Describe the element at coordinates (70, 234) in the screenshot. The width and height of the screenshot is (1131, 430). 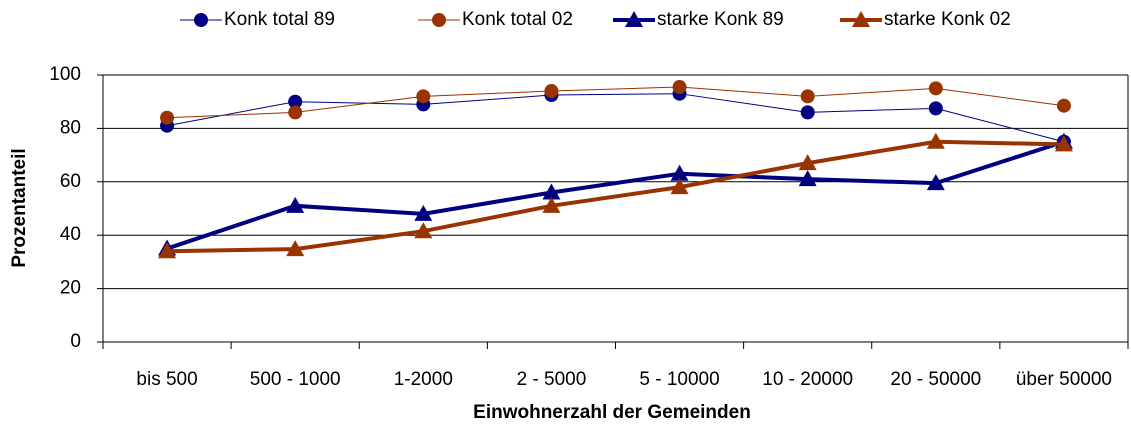
I see `y-tick-label: 40` at that location.